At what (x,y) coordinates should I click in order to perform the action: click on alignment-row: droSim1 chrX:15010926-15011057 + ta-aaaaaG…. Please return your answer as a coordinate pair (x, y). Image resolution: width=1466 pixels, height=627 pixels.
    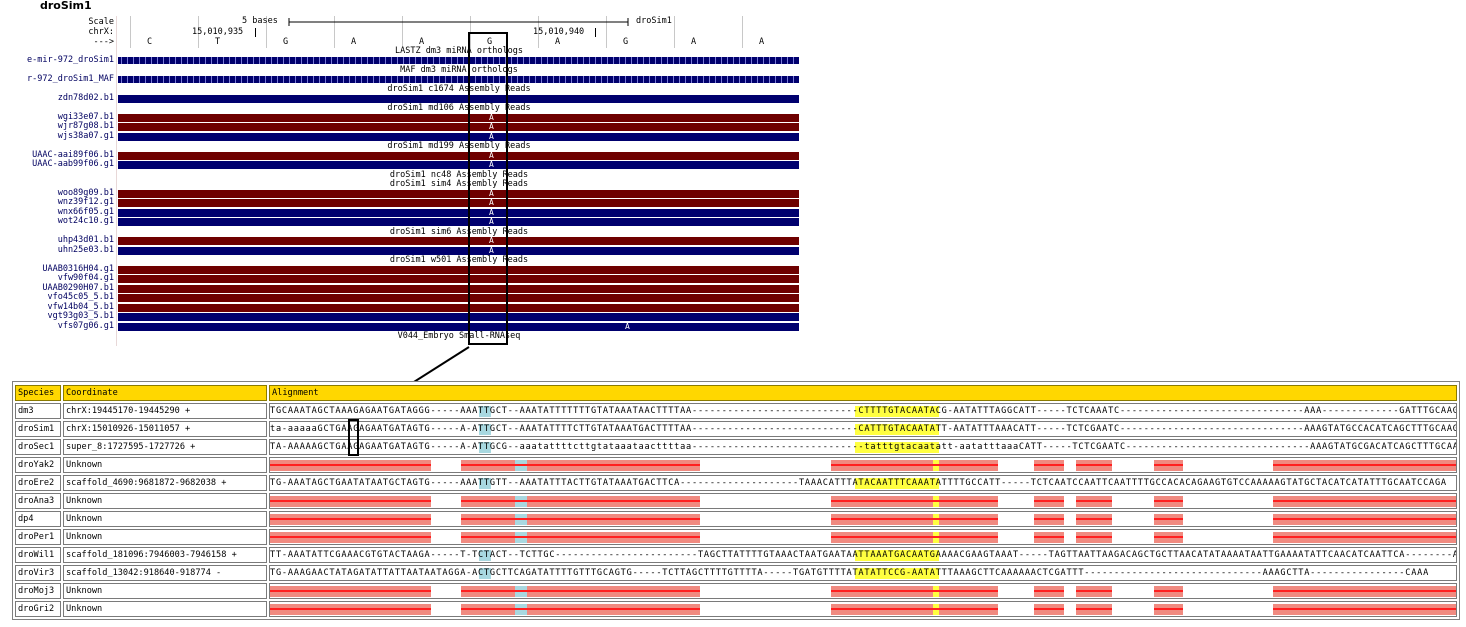
    Looking at the image, I should click on (737, 429).